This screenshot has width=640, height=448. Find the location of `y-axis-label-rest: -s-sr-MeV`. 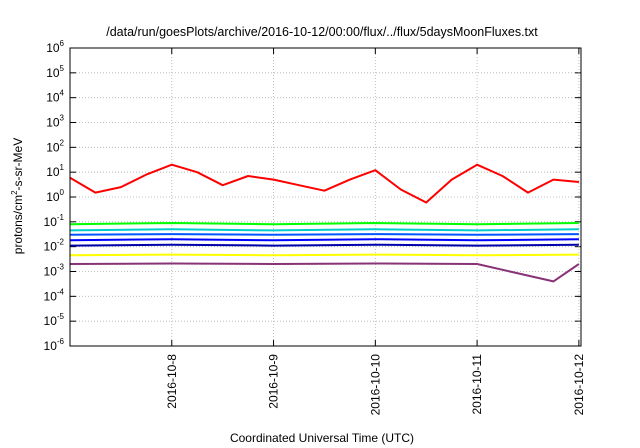

y-axis-label-rest: -s-sr-MeV is located at coordinates (18, 164).